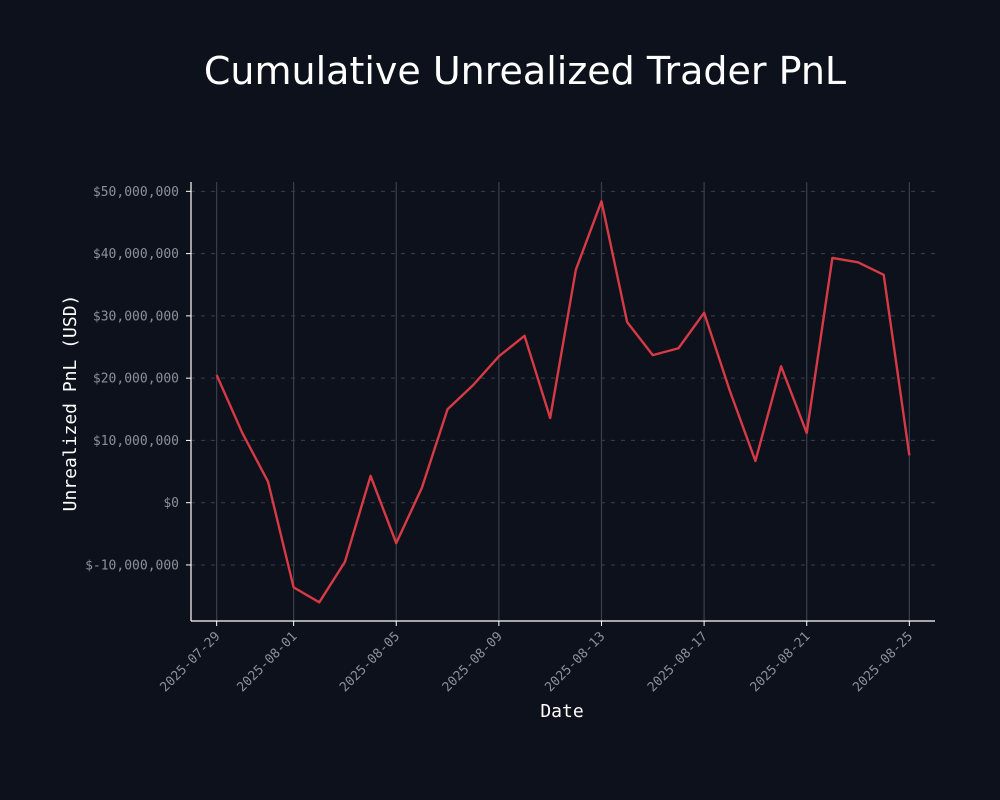 The width and height of the screenshot is (1000, 800). Describe the element at coordinates (883, 662) in the screenshot. I see `x-tick-label: 2025-08-25` at that location.